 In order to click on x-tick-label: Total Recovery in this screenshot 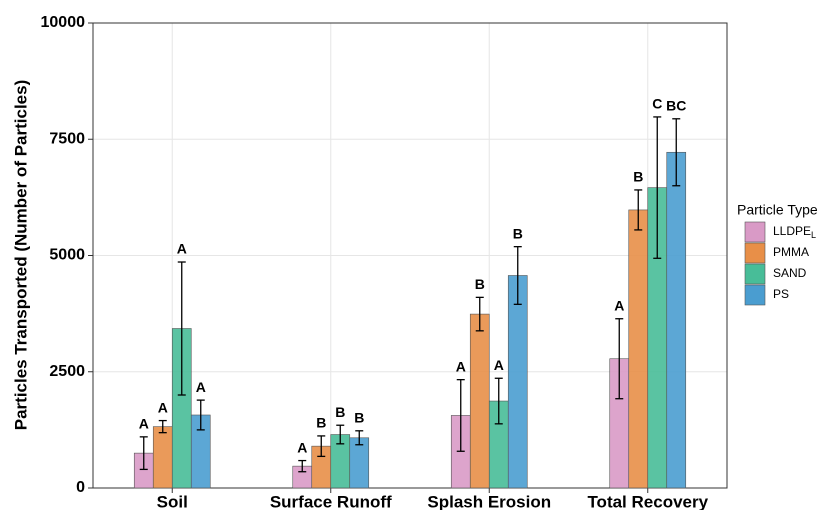, I will do `click(647, 501)`.